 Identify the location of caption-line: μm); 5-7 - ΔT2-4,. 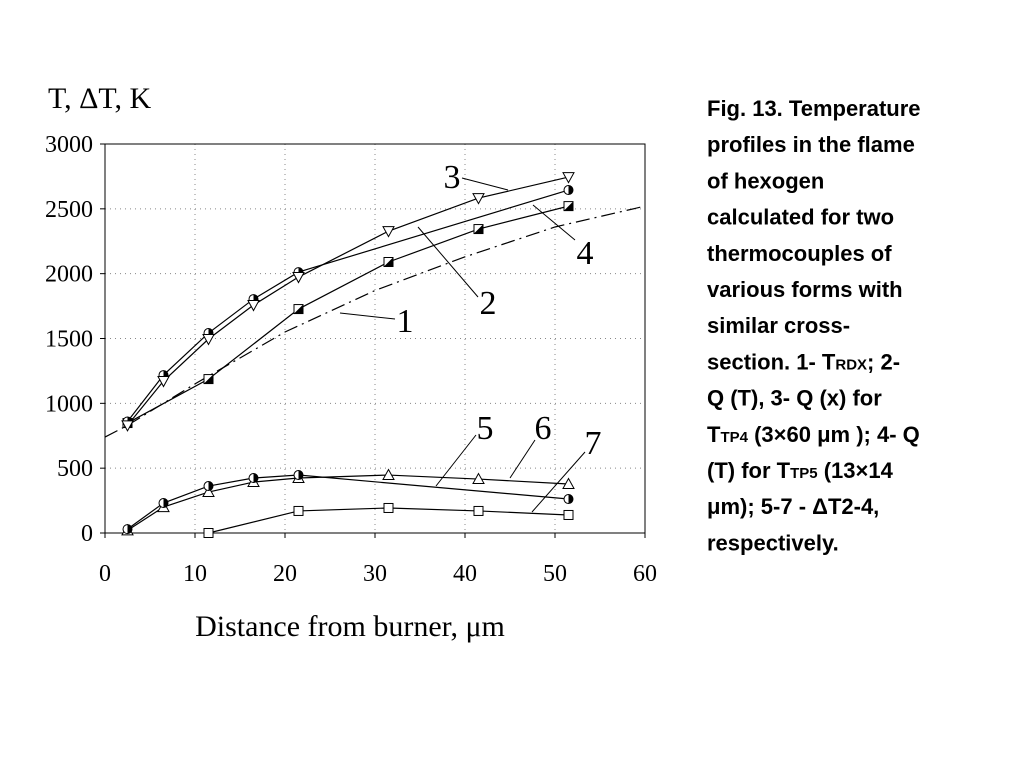
(793, 506).